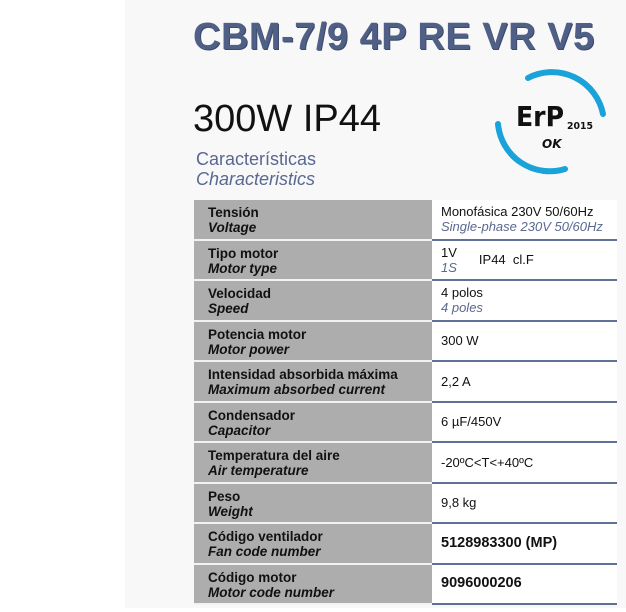 The width and height of the screenshot is (626, 612). I want to click on table-row: Velocidad Speed 4 polos 4 poles, so click(405, 301).